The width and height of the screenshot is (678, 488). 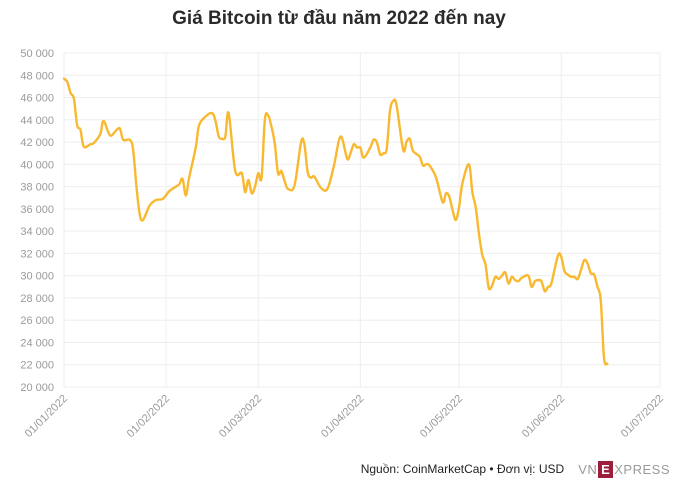 What do you see at coordinates (37, 54) in the screenshot?
I see `y-tick-label: 50 000` at bounding box center [37, 54].